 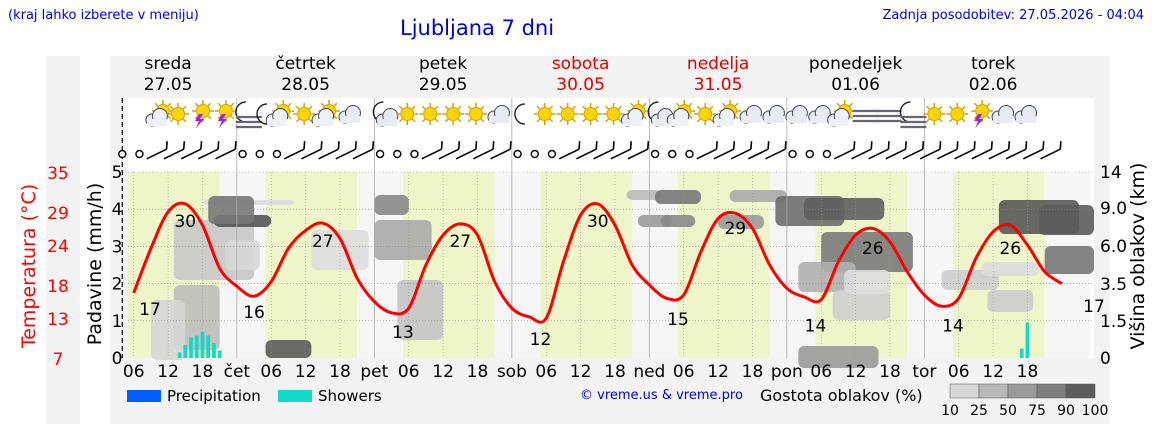 I want to click on temperature-label: 17, so click(x=150, y=310).